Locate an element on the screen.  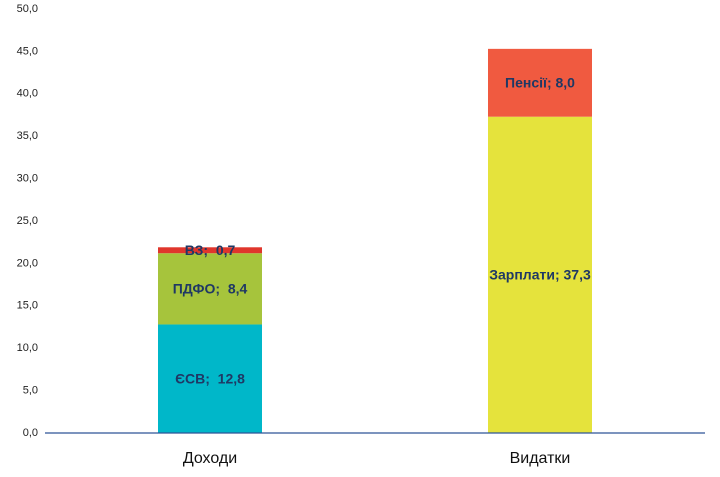
y-tick-label: 10,0 is located at coordinates (27, 348).